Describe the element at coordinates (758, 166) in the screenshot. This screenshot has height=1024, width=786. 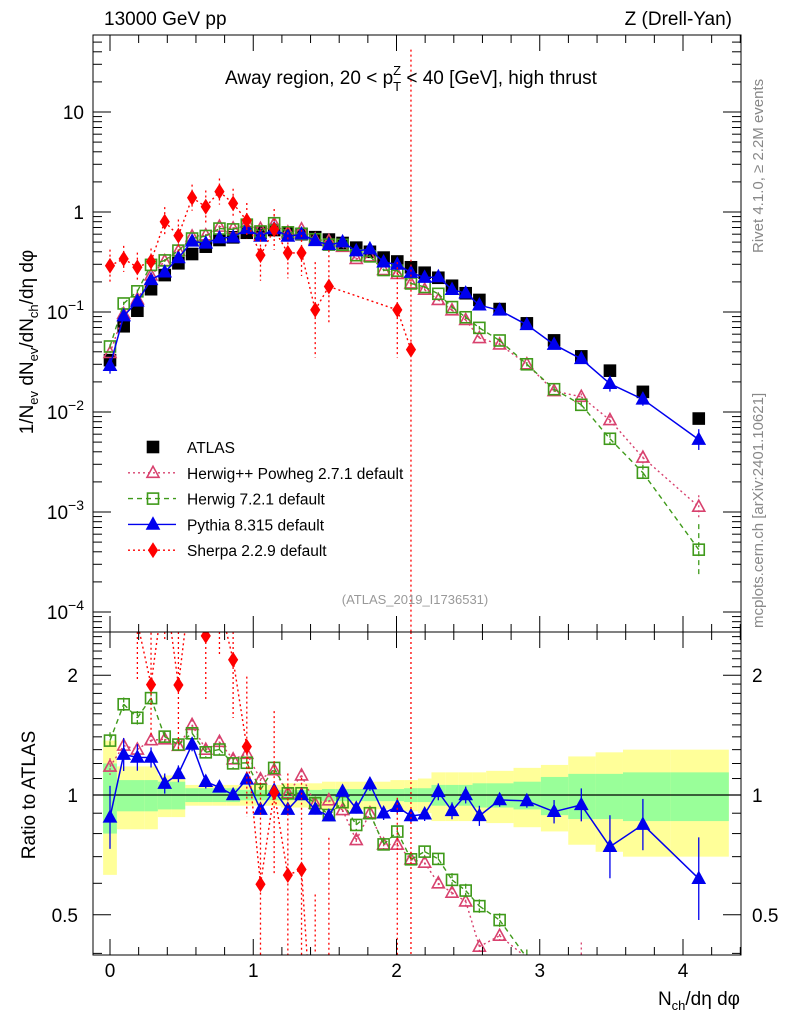
I see `rivet-version-label: Rivet 4.1.0, ≥ 2.2M events` at that location.